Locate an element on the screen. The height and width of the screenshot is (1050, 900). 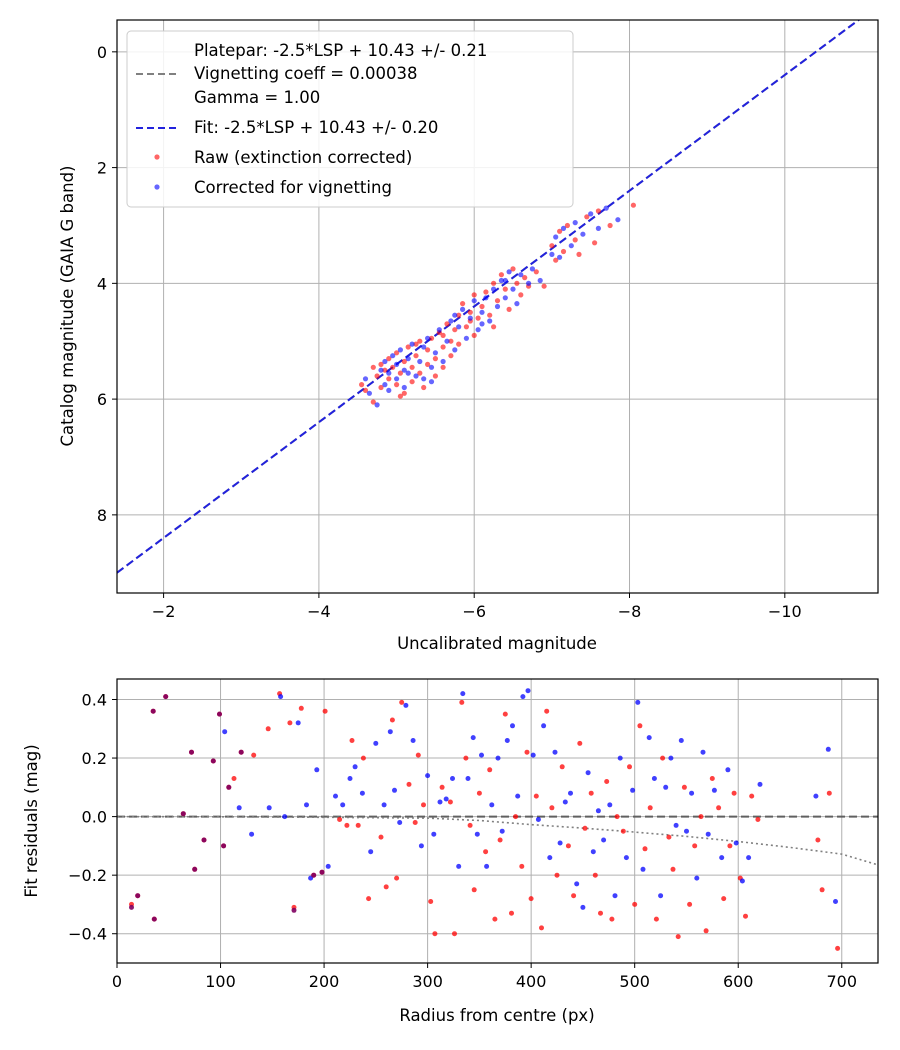
y-tick-label: 2 is located at coordinates (102, 168).